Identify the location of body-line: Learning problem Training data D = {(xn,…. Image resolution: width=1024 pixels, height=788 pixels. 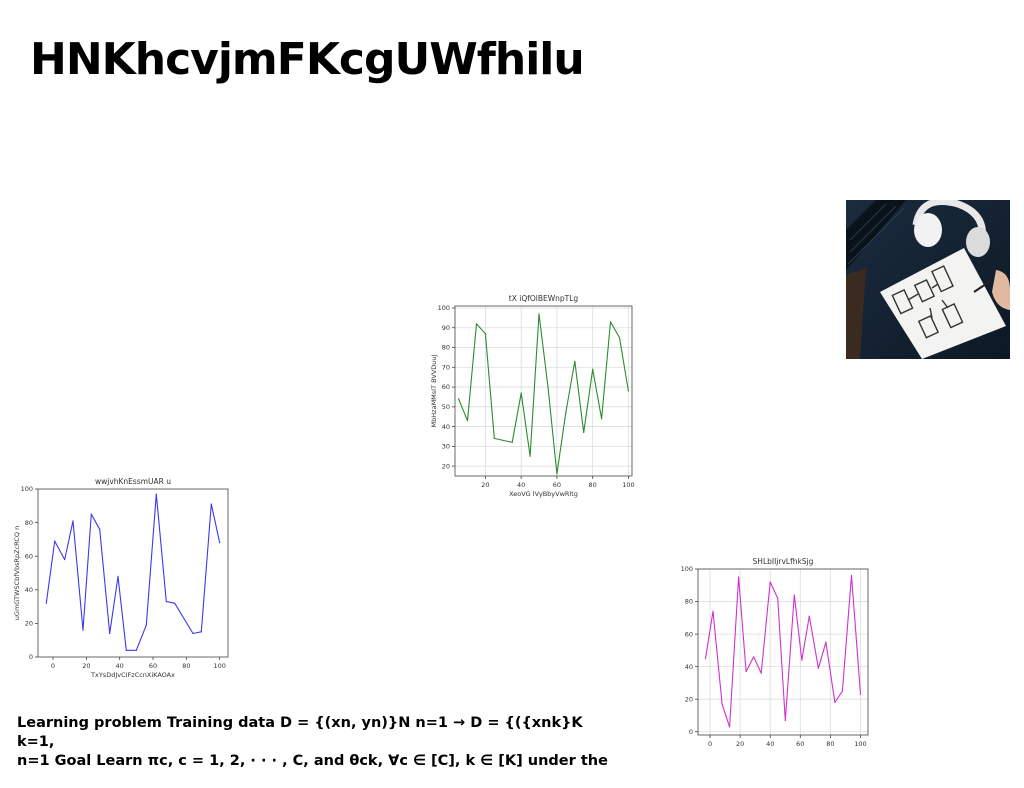
(300, 732).